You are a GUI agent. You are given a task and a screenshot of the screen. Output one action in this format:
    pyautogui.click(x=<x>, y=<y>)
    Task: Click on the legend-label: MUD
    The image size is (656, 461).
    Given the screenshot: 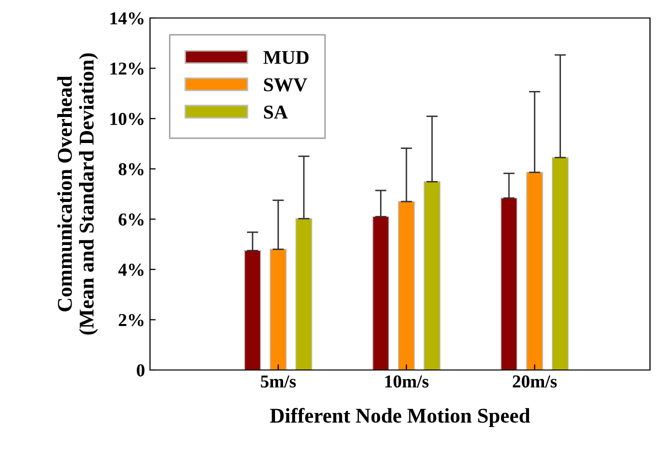 What is the action you would take?
    pyautogui.click(x=286, y=57)
    